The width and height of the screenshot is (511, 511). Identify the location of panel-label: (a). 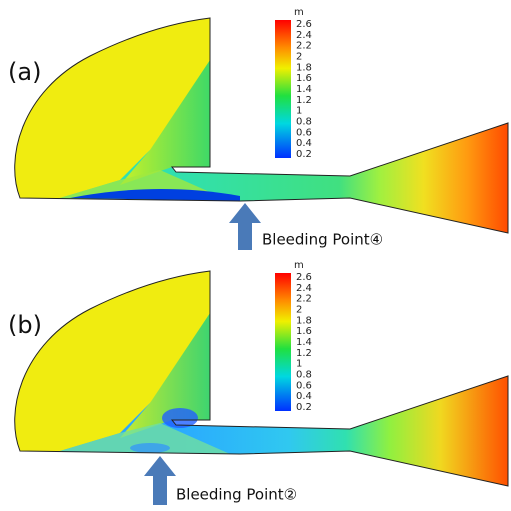
(24, 72).